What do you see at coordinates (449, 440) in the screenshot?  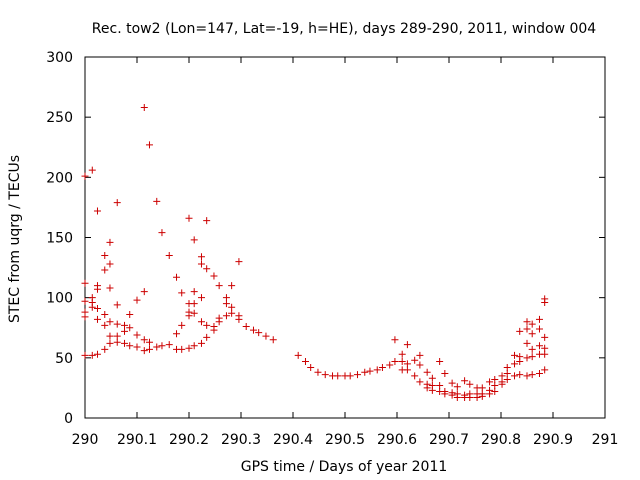 I see `x-tick-label: 290.7` at bounding box center [449, 440].